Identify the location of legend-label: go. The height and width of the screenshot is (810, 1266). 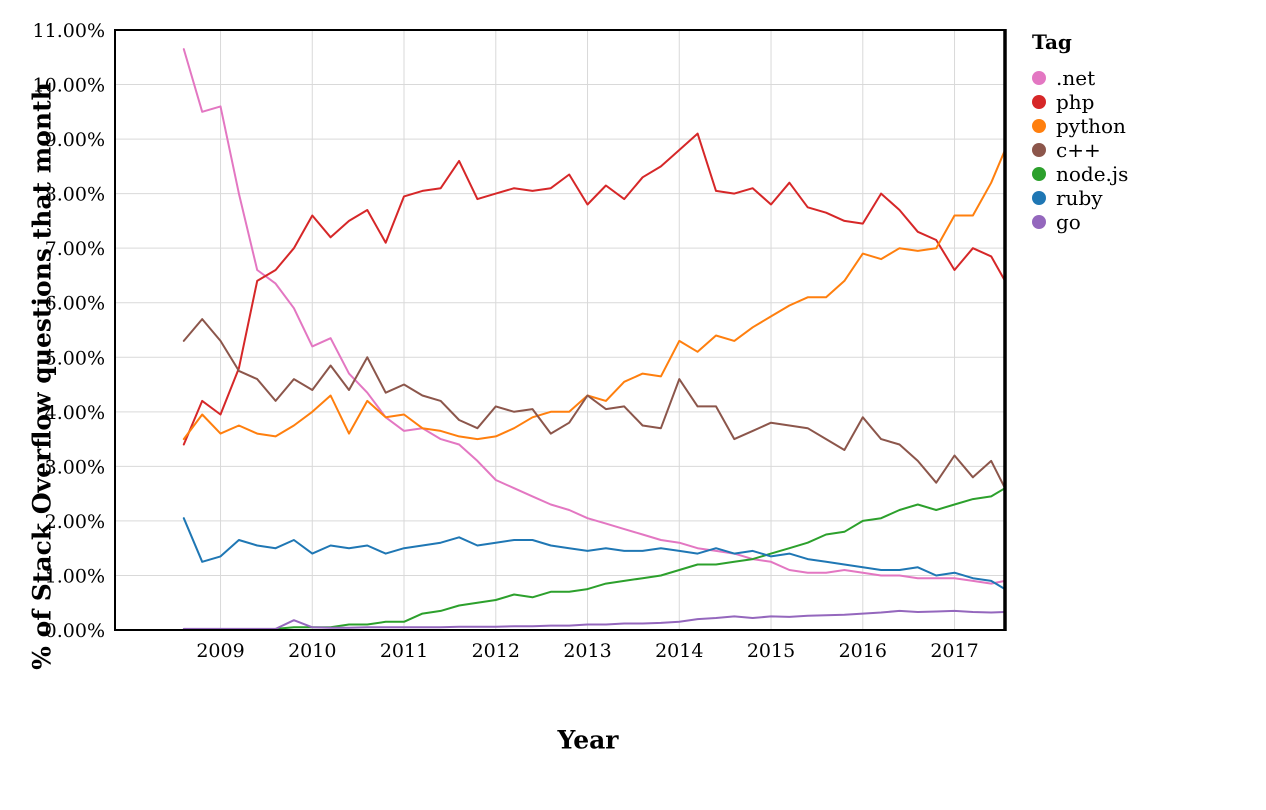
(1068, 222).